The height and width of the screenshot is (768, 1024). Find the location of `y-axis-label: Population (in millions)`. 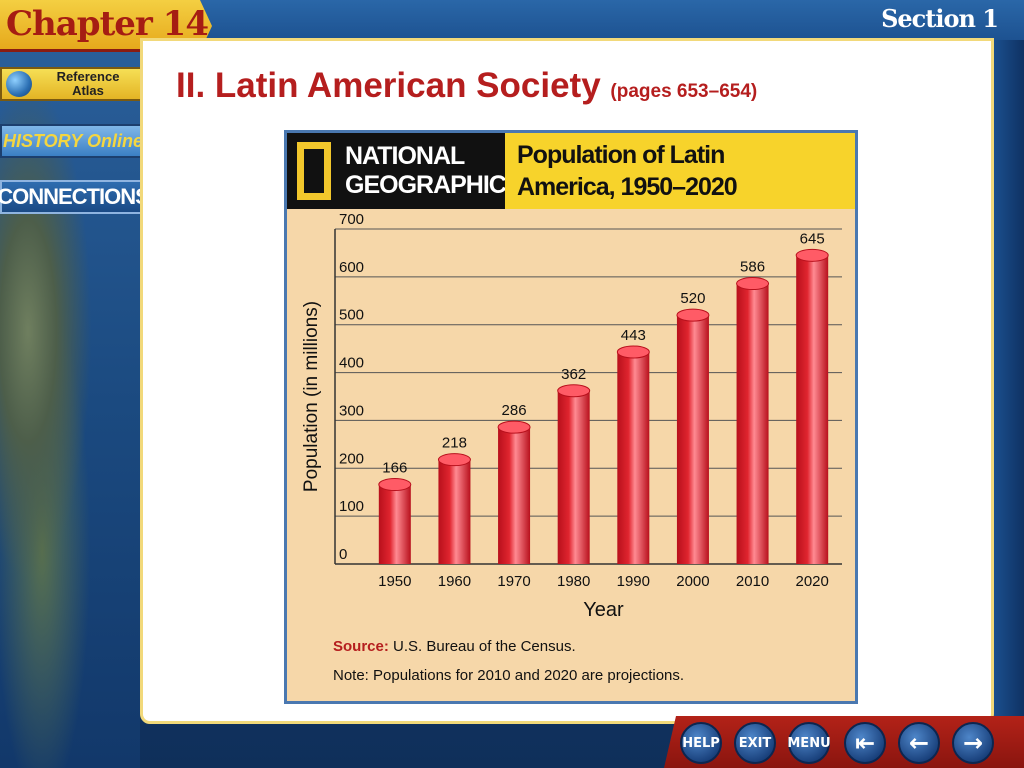

y-axis-label: Population (in millions) is located at coordinates (311, 396).